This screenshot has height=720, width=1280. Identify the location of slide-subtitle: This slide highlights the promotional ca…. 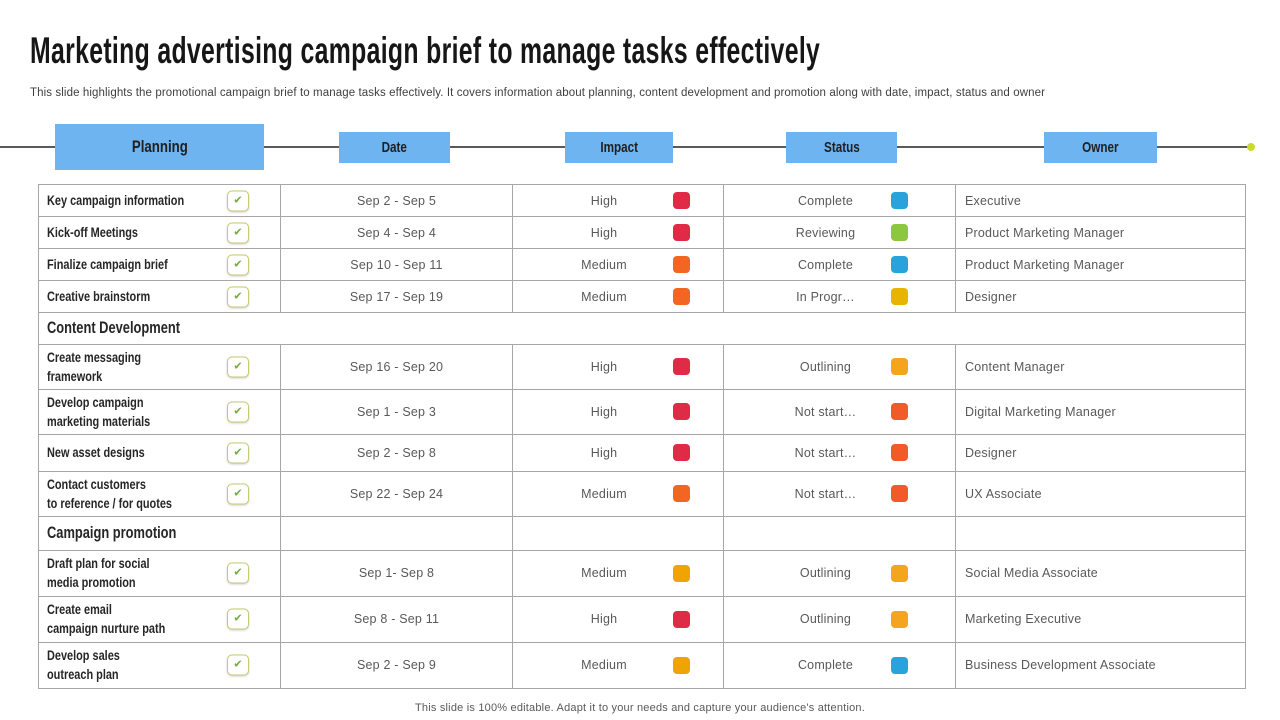
(538, 93).